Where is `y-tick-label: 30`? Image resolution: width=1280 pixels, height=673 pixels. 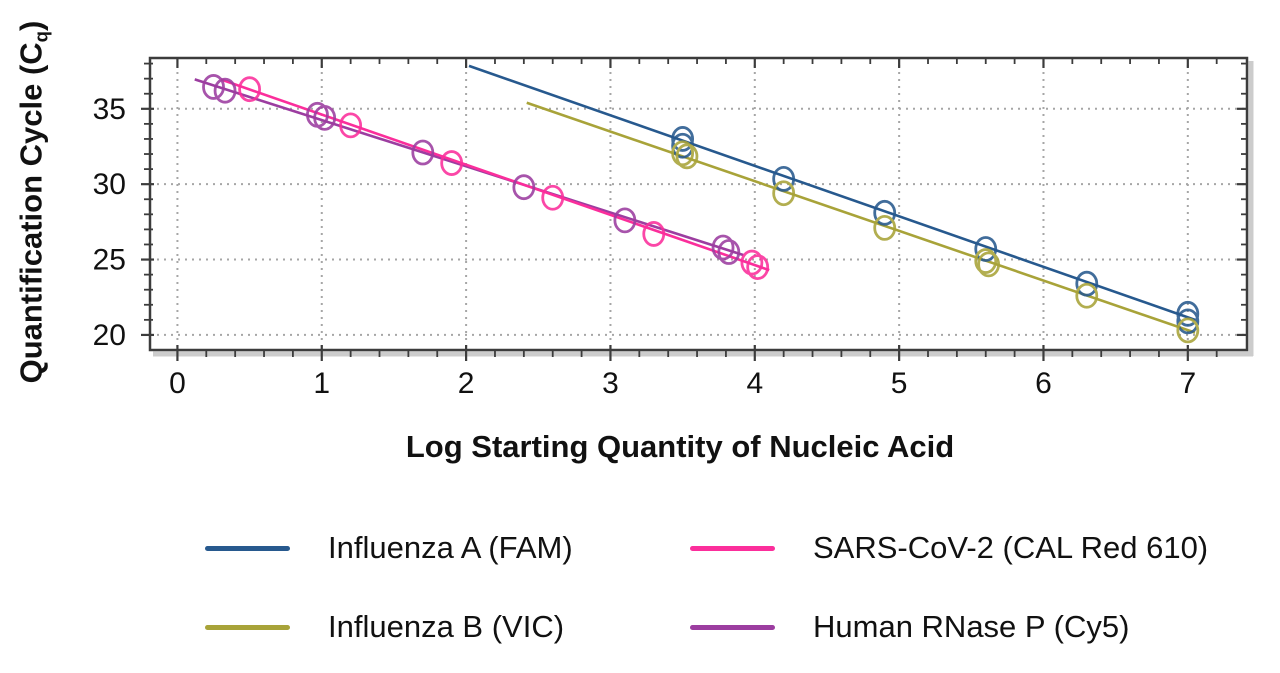
y-tick-label: 30 is located at coordinates (109, 184).